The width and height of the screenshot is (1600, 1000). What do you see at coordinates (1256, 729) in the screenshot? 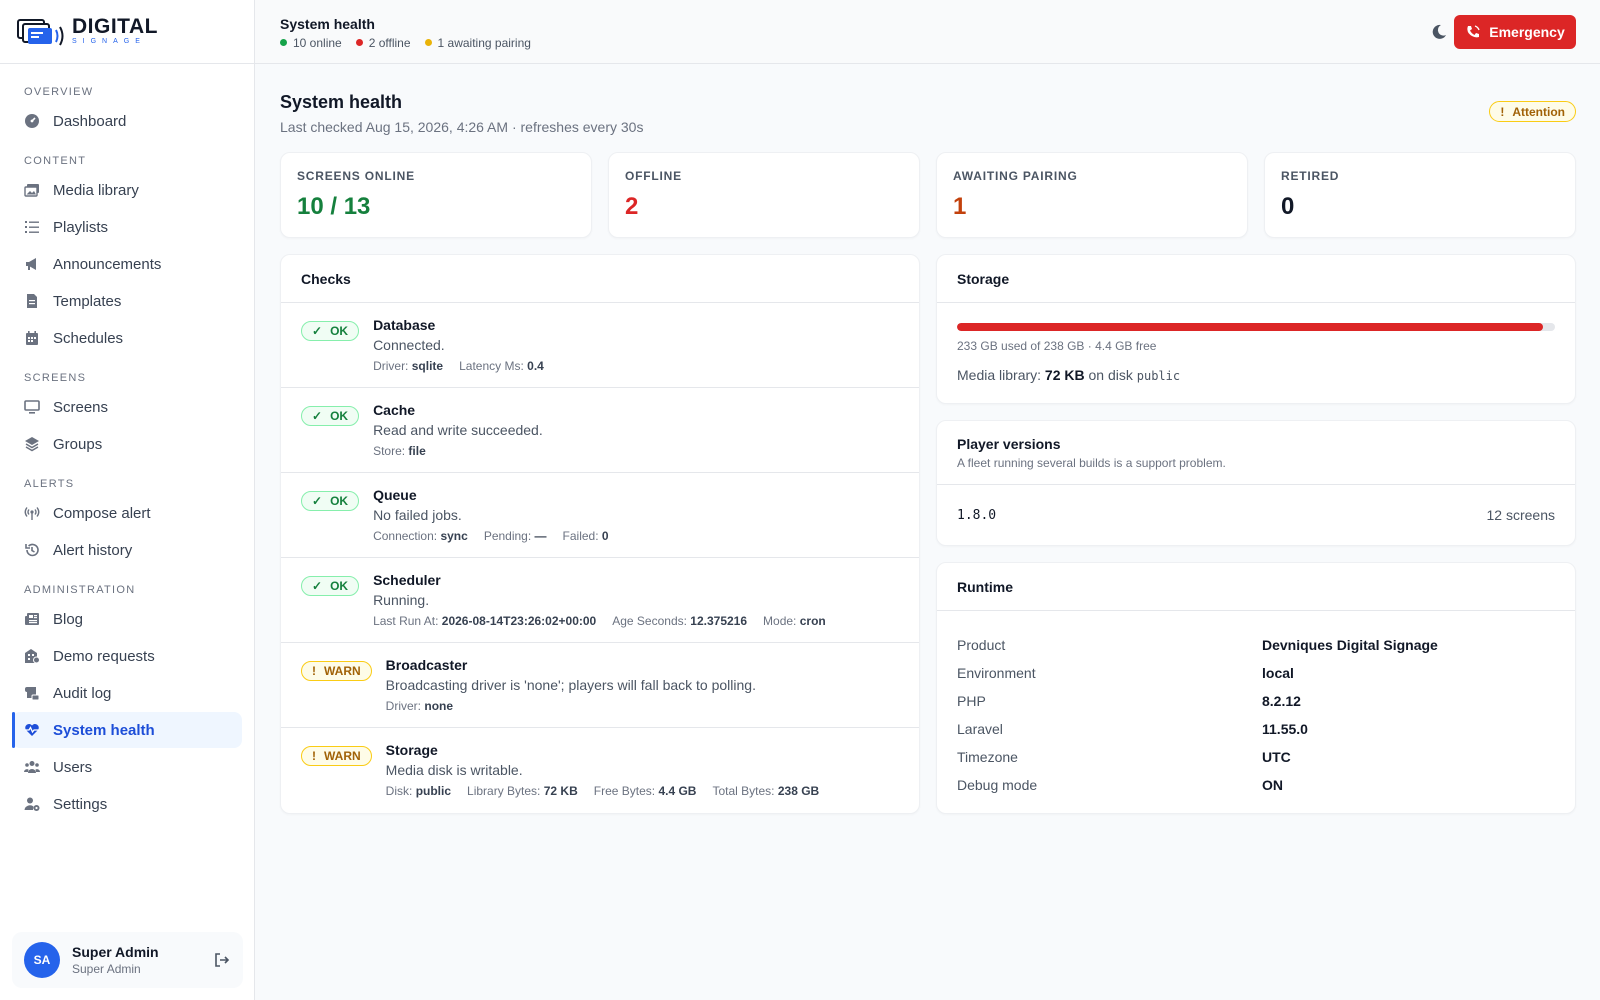
I see `runtime-row: Laravel 11.55.0` at bounding box center [1256, 729].